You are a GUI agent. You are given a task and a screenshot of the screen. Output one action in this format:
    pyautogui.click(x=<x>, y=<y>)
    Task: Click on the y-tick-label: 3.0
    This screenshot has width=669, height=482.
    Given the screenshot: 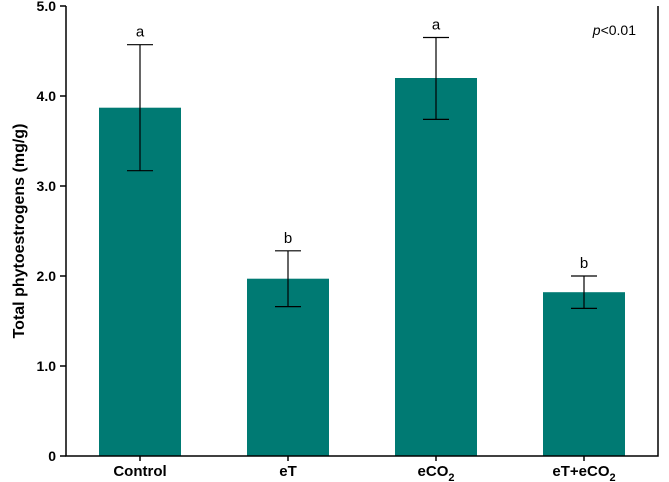 What is the action you would take?
    pyautogui.click(x=47, y=186)
    